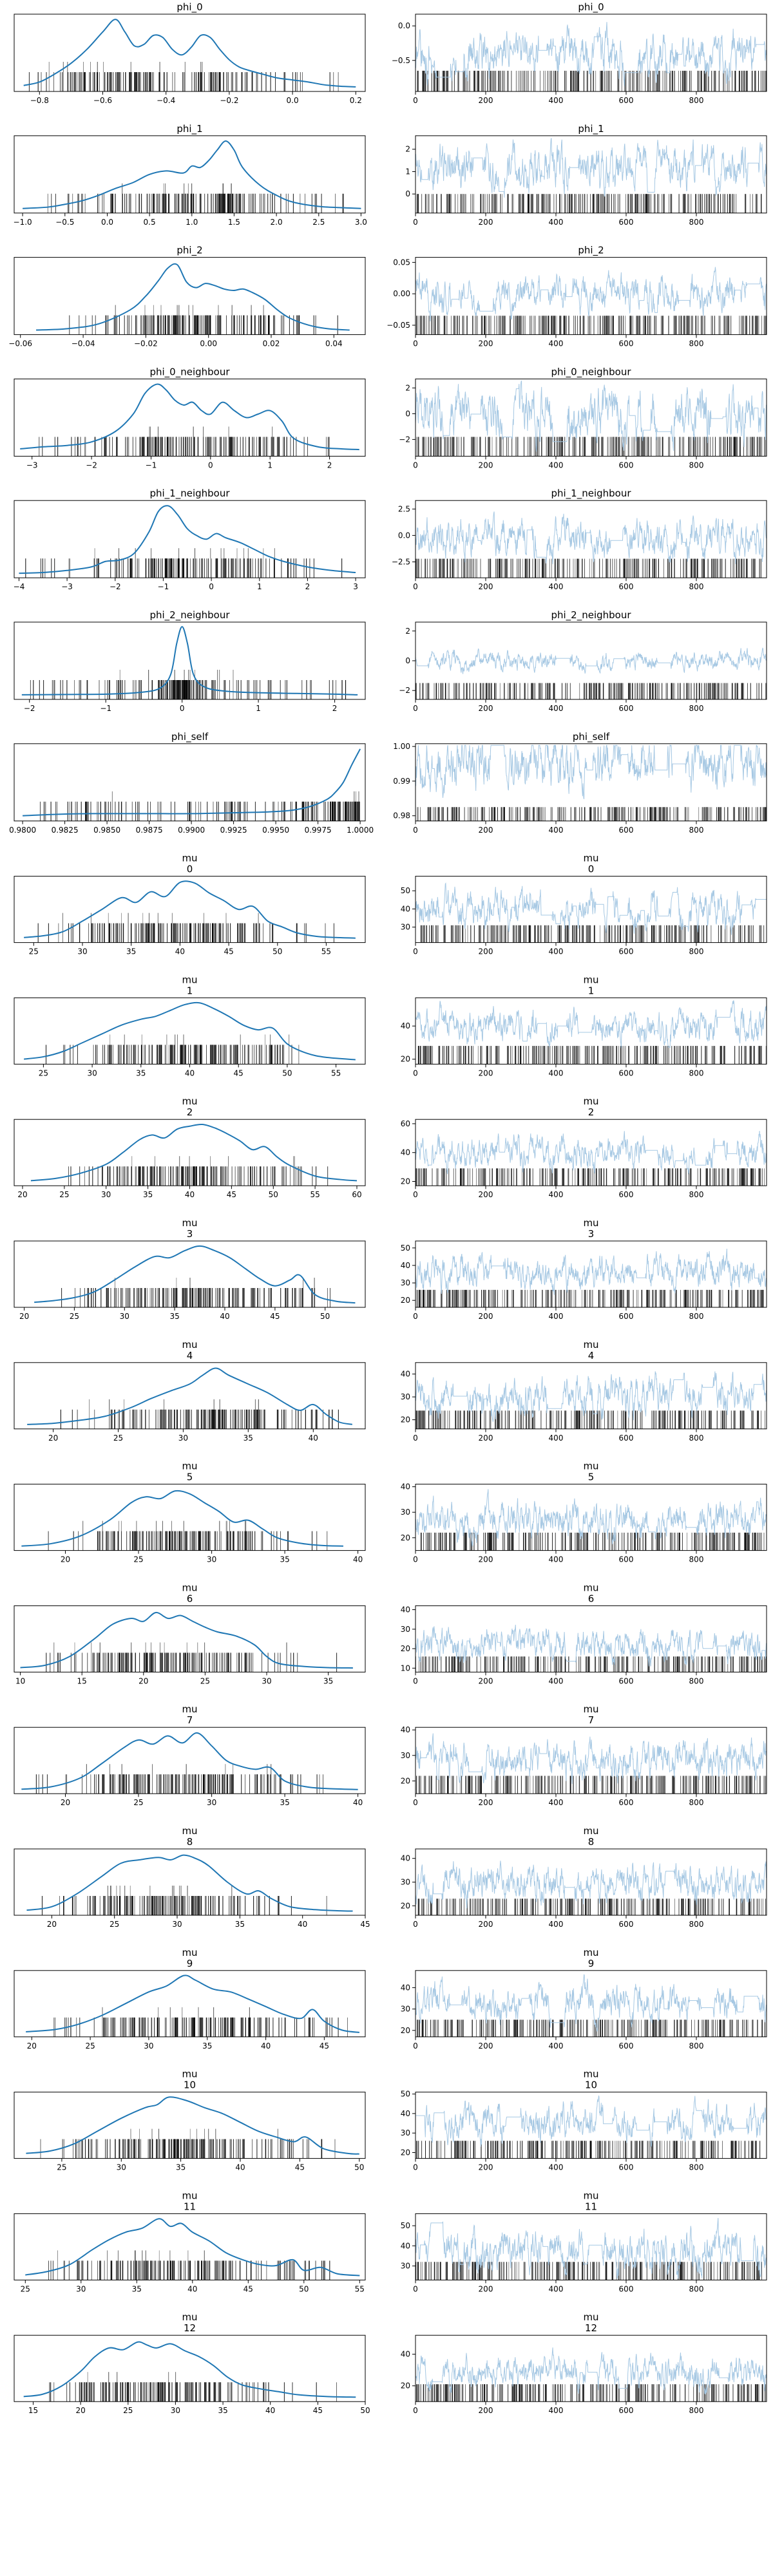  Describe the element at coordinates (591, 990) in the screenshot. I see `plot-title: 1` at that location.